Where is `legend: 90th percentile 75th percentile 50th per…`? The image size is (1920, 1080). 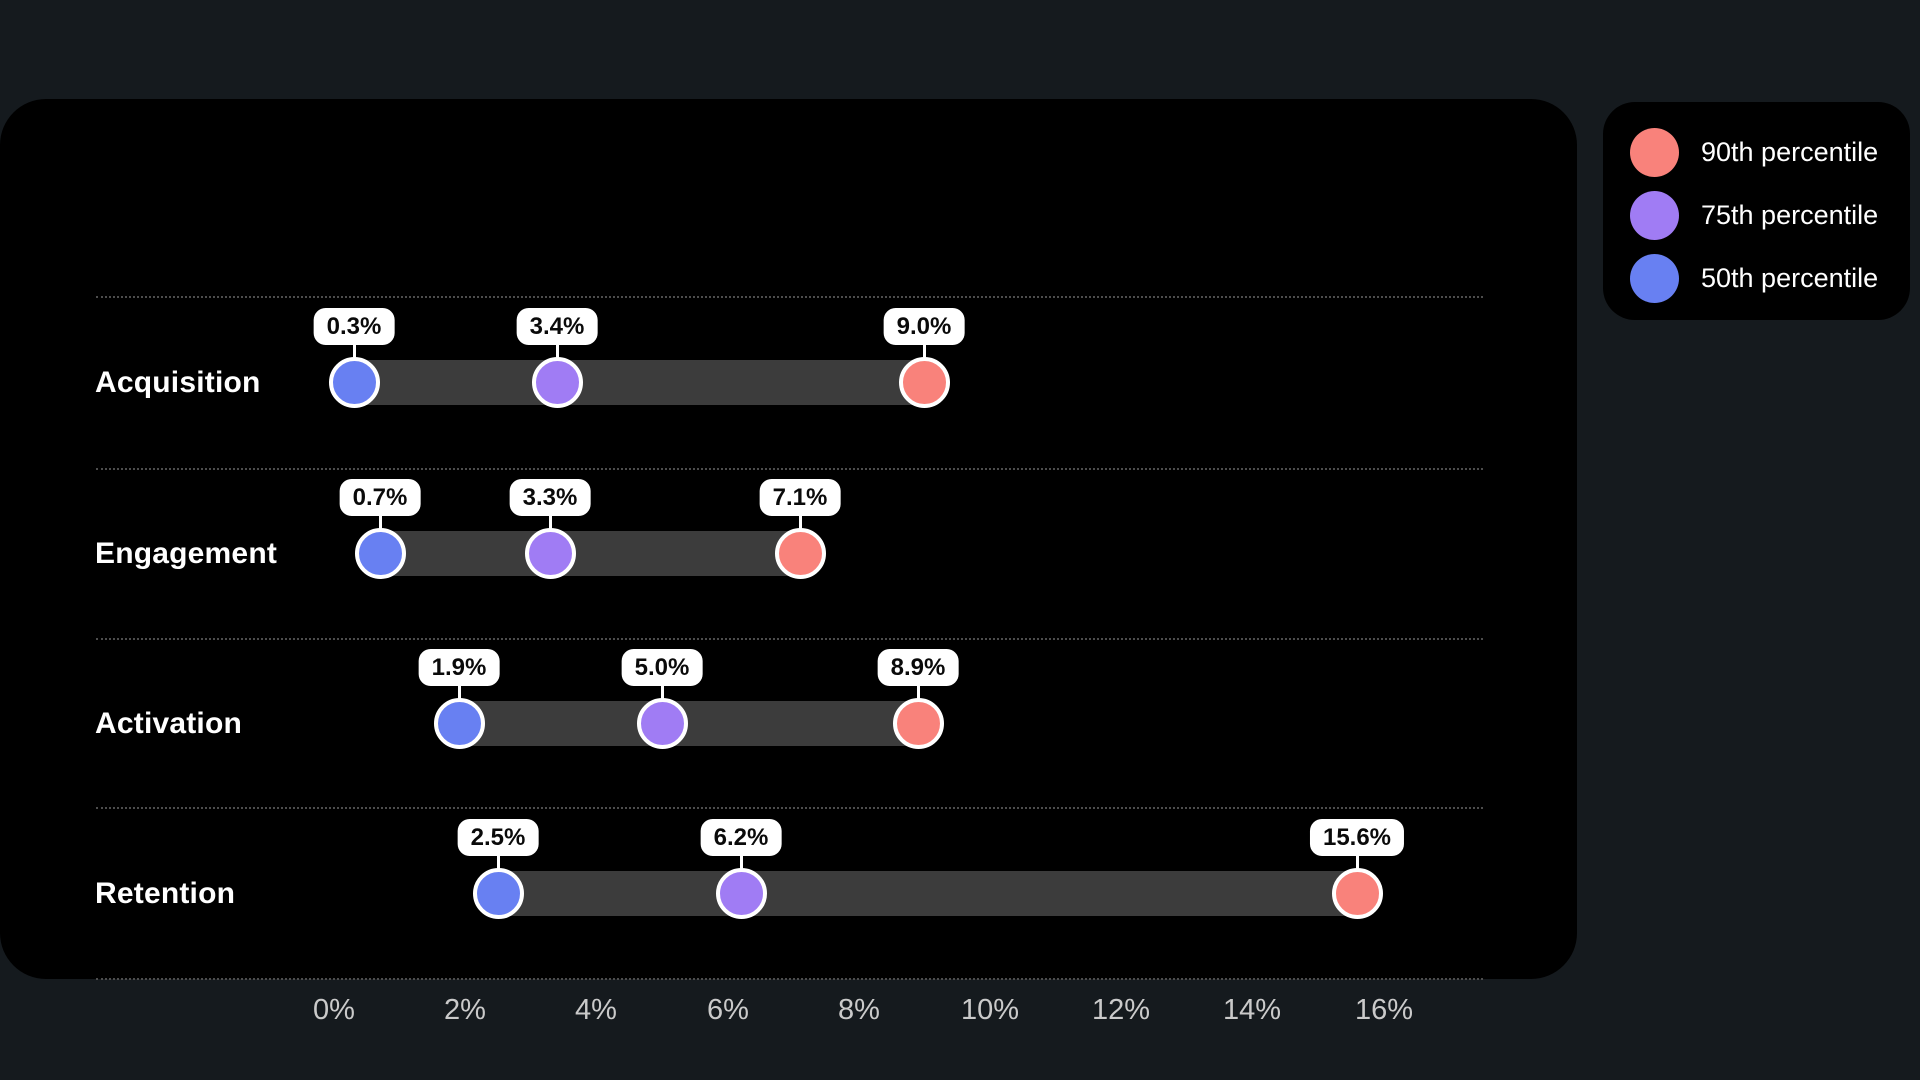
legend: 90th percentile 75th percentile 50th per… is located at coordinates (1756, 211).